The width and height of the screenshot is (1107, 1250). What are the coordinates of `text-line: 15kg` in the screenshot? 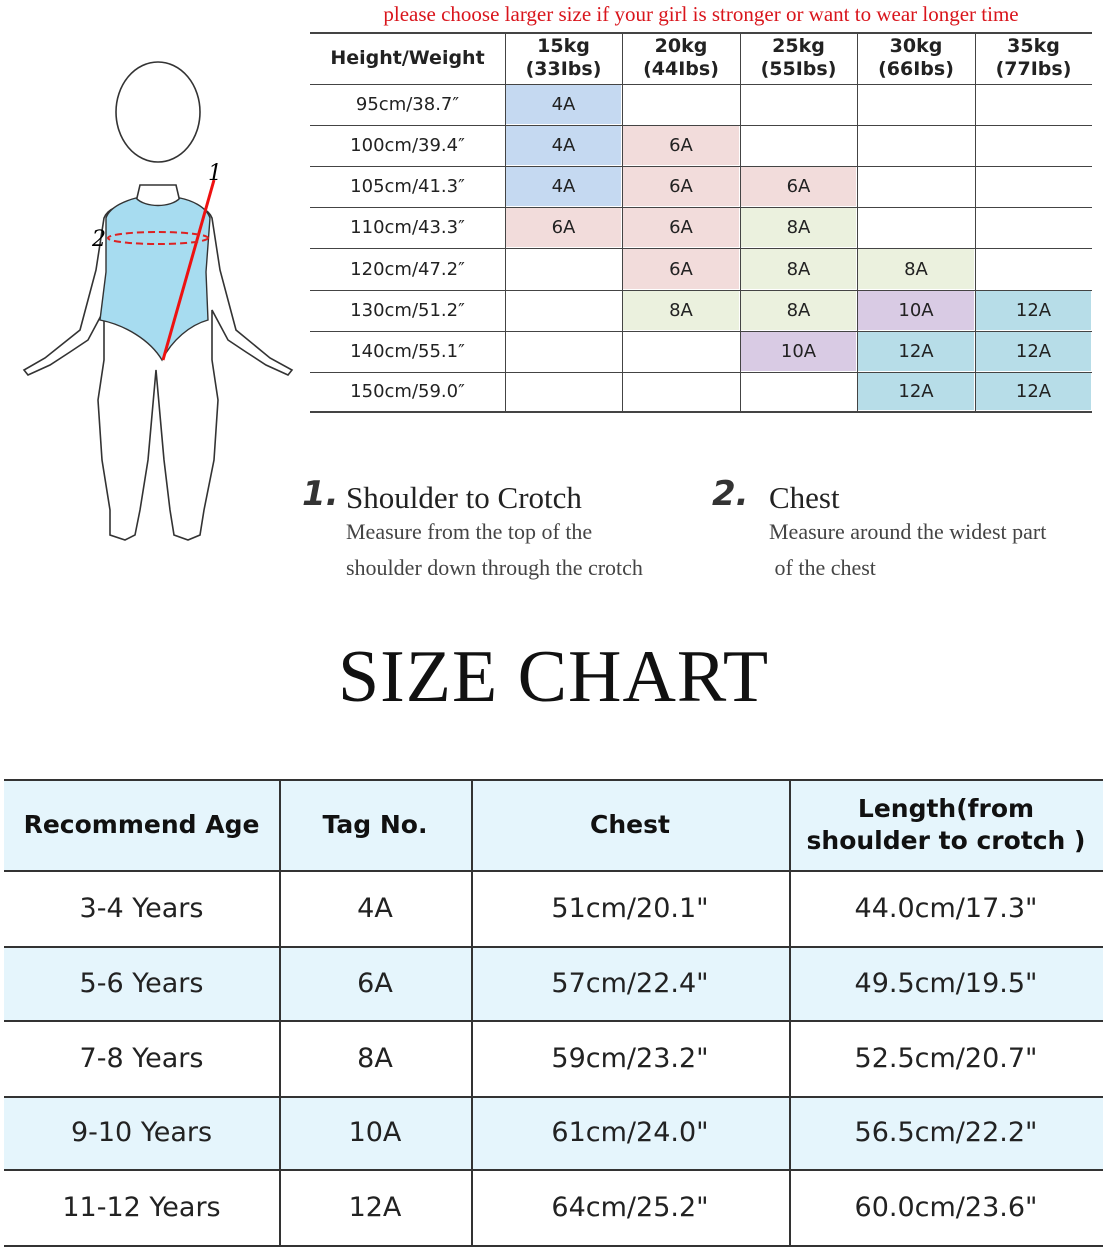 It's located at (563, 46).